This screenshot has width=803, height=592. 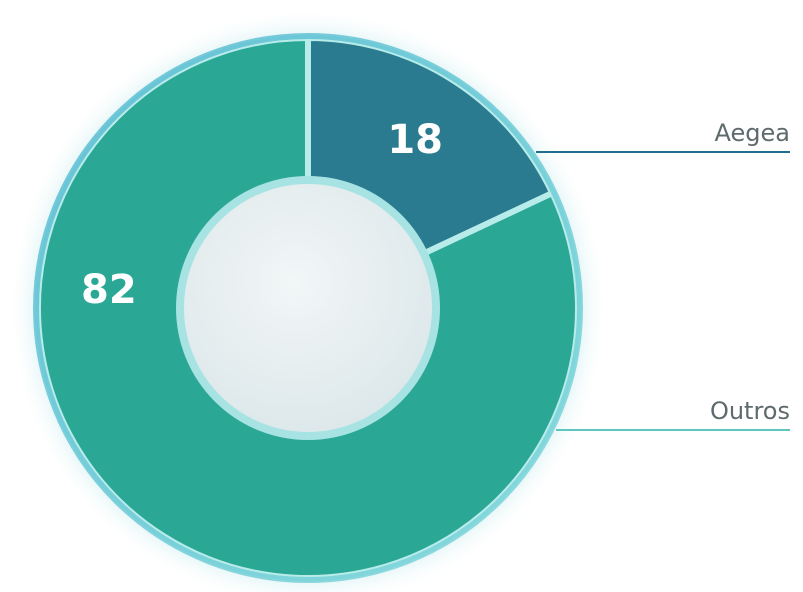 I want to click on legend-label-outros: Outros, so click(x=750, y=411).